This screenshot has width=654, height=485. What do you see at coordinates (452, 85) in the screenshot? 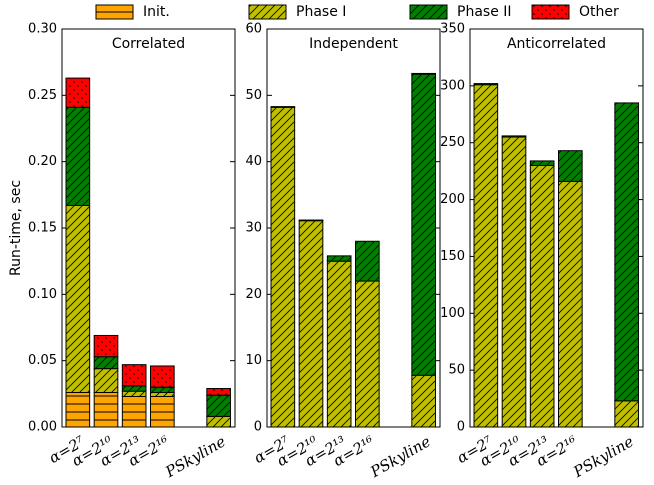
I see `y-tick-label: 300` at bounding box center [452, 85].